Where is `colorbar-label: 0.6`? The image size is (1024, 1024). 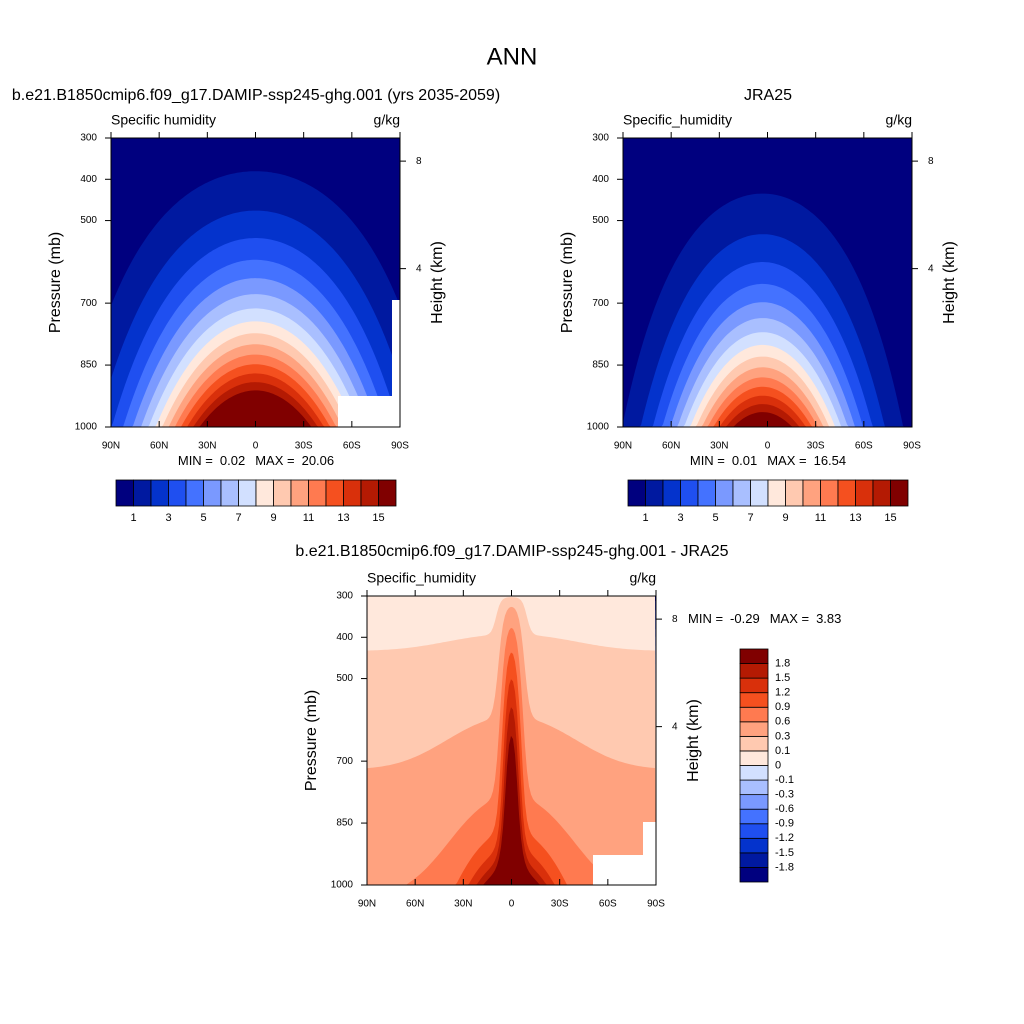 colorbar-label: 0.6 is located at coordinates (782, 722).